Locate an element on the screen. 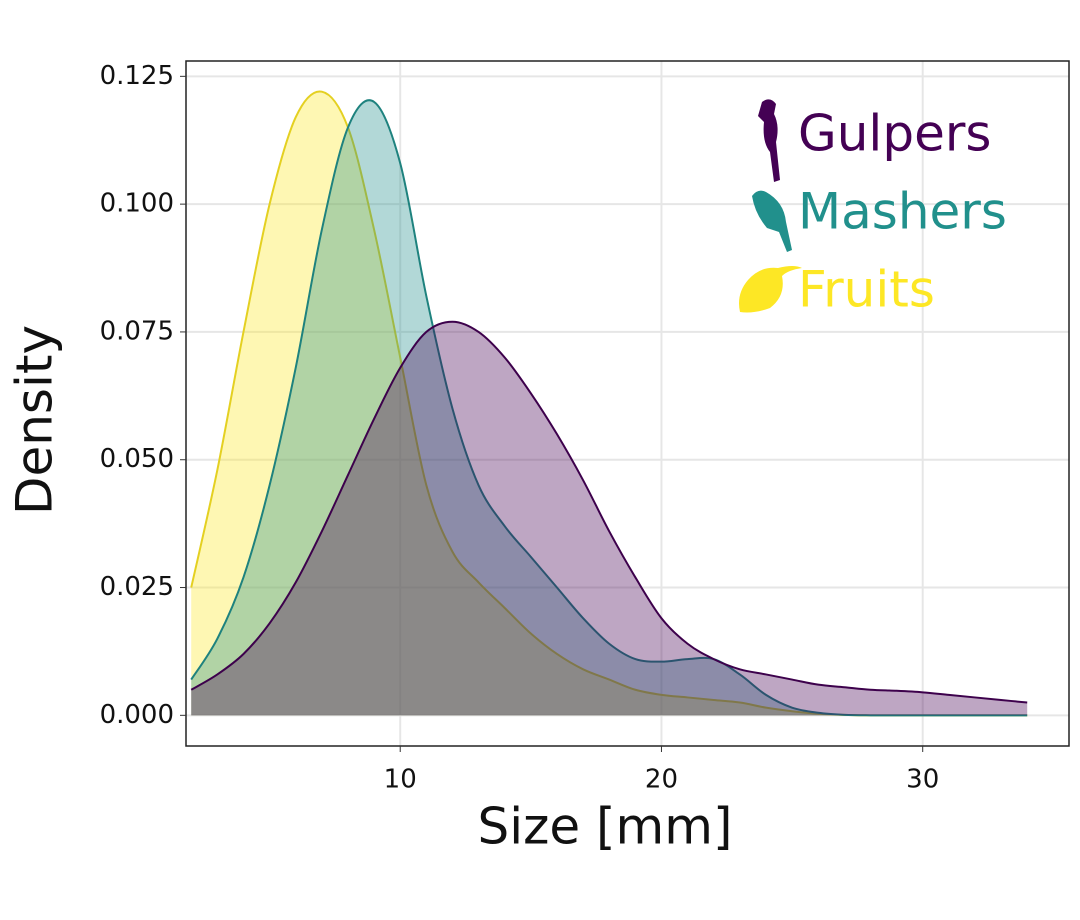 This screenshot has height=920, width=1080. y-tick-label: 0.025 is located at coordinates (137, 587).